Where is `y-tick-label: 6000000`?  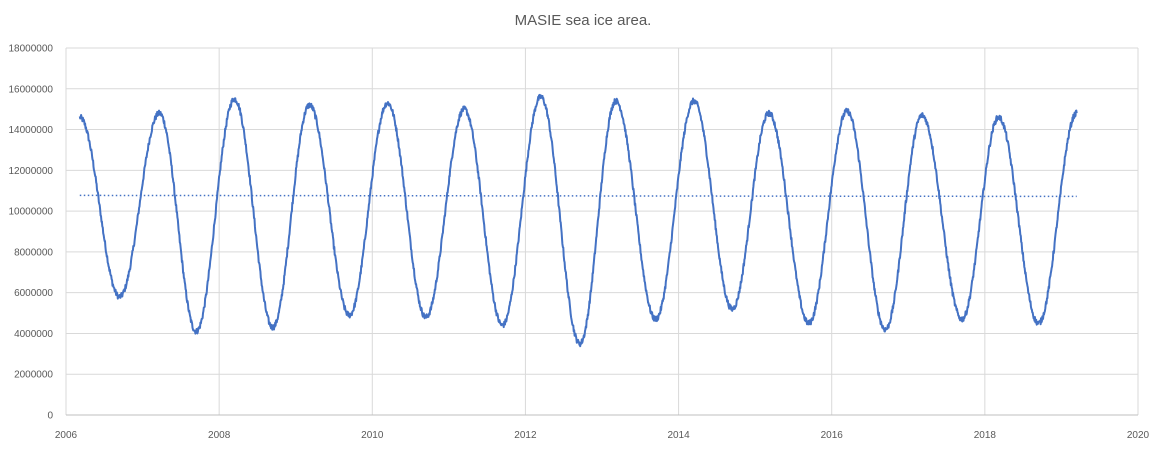 y-tick-label: 6000000 is located at coordinates (33, 293).